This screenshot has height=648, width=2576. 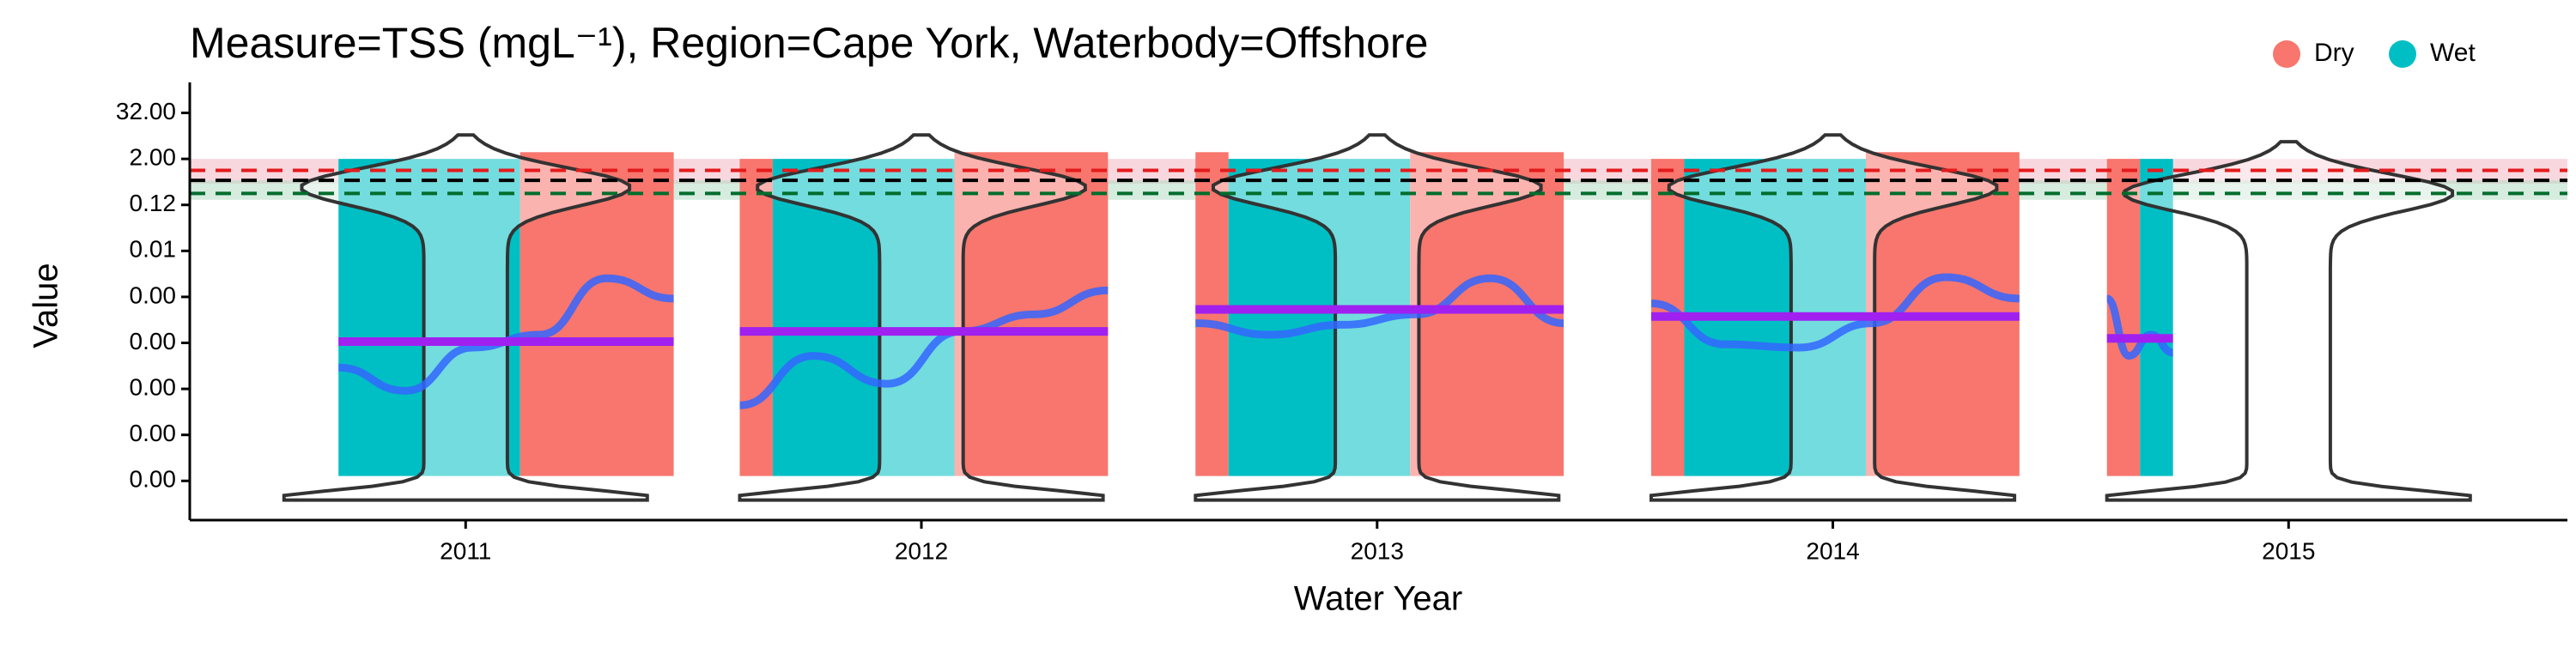 I want to click on y-tick-label: 0.12, so click(x=153, y=203).